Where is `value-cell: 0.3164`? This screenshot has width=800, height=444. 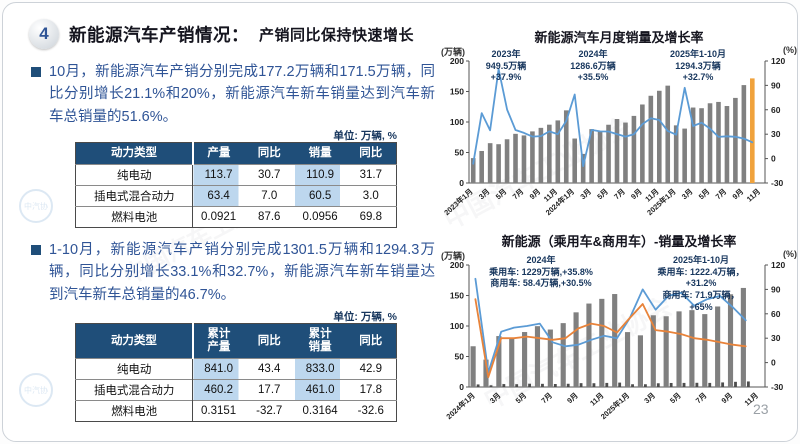 value-cell: 0.3164 is located at coordinates (320, 411).